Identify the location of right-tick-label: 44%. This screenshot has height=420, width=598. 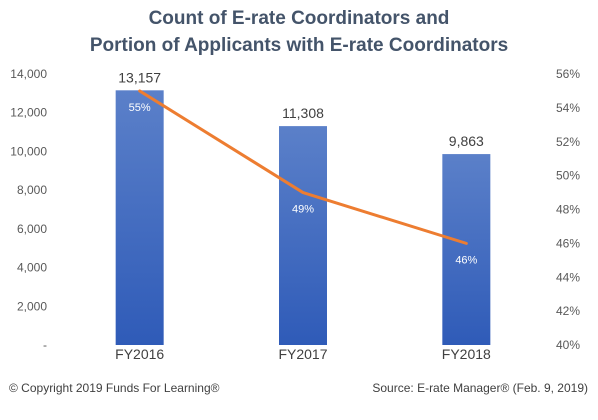
(568, 277).